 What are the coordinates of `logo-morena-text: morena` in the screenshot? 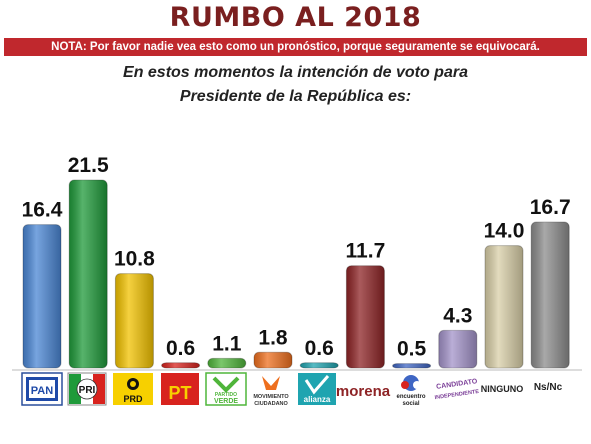 It's located at (363, 391).